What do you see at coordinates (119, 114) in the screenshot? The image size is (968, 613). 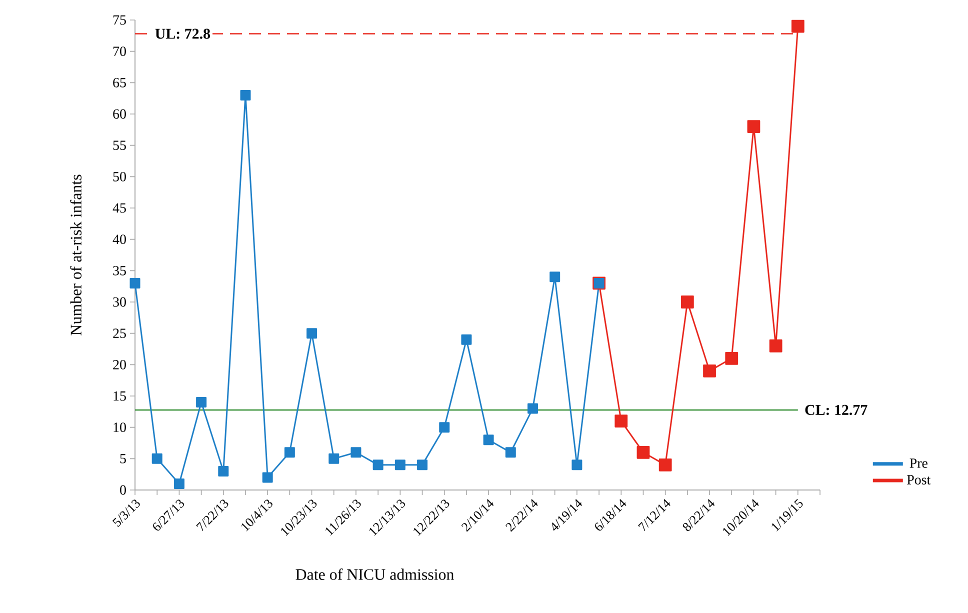 I see `y-tick-label: 60` at bounding box center [119, 114].